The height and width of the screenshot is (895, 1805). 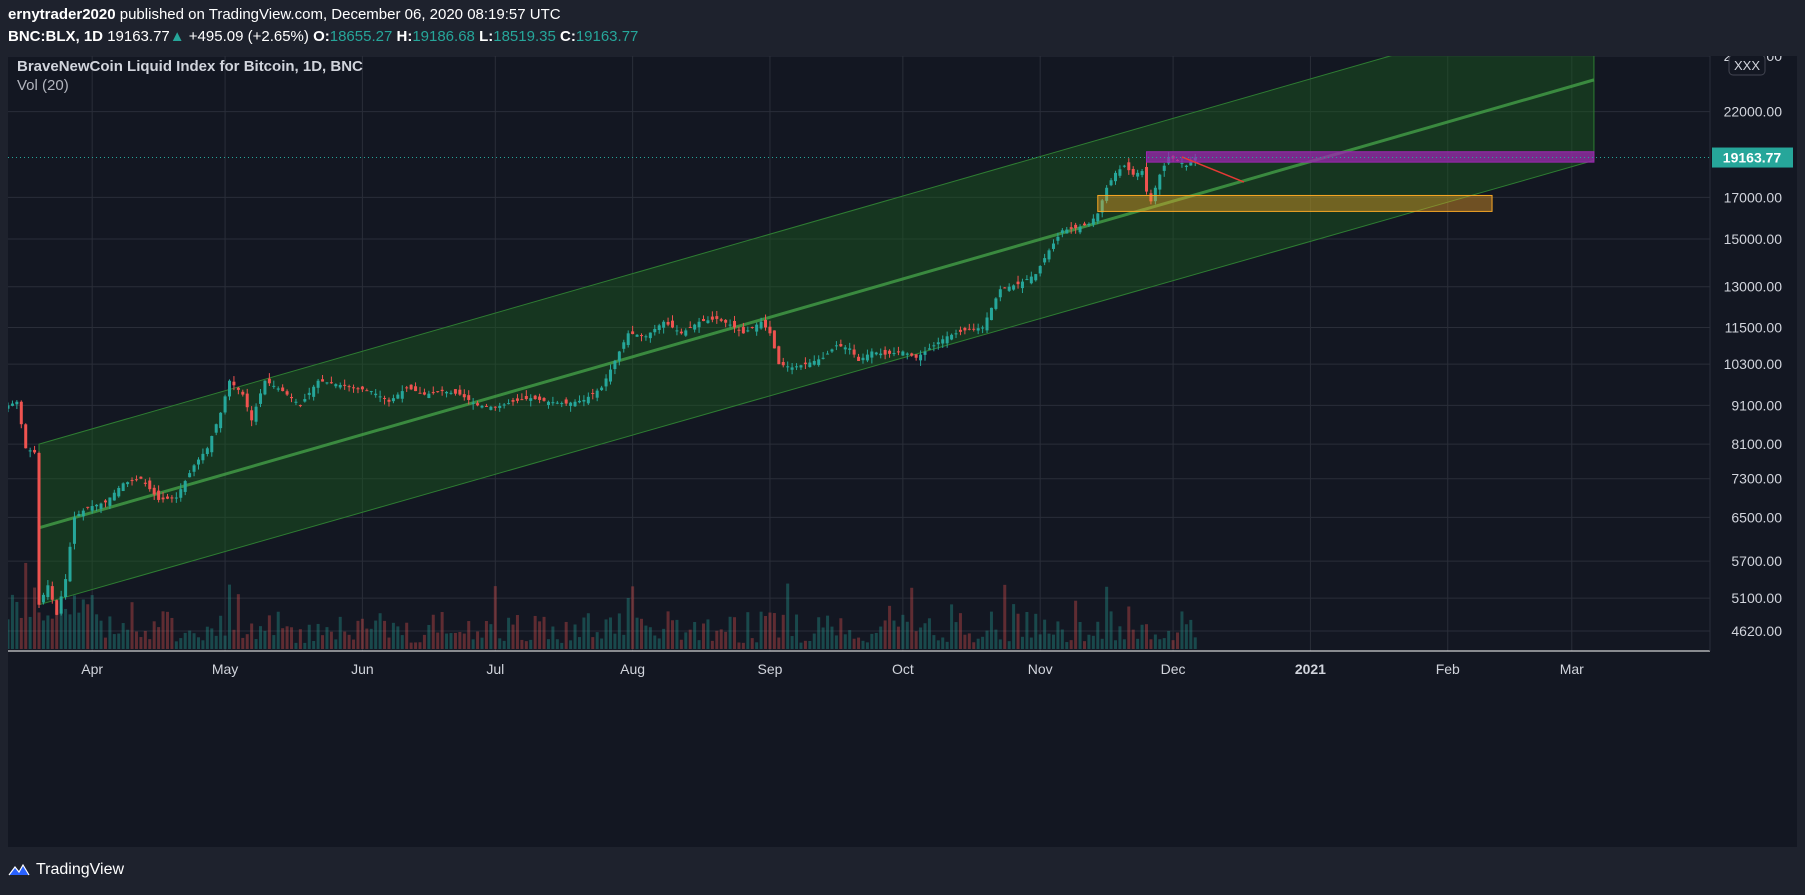 I want to click on time-tick-label: Nov, so click(x=1040, y=669).